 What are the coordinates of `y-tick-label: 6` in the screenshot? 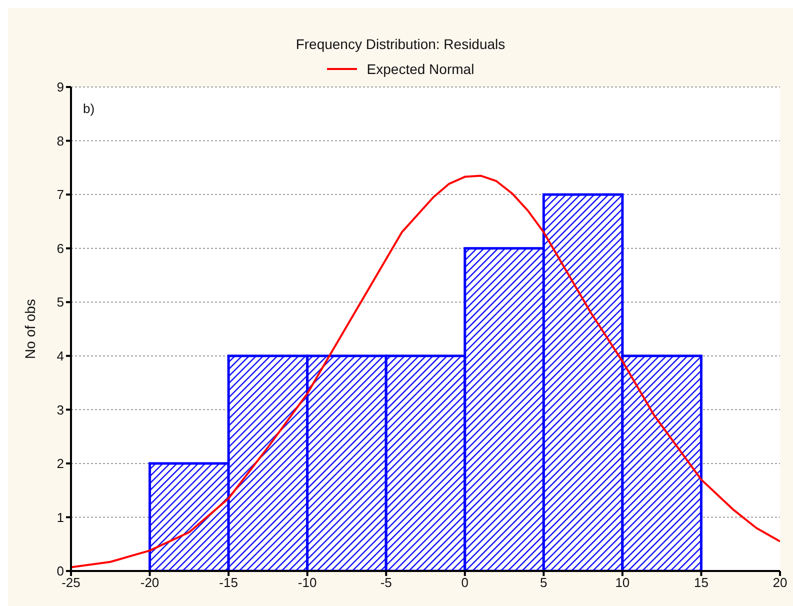 It's located at (60, 248).